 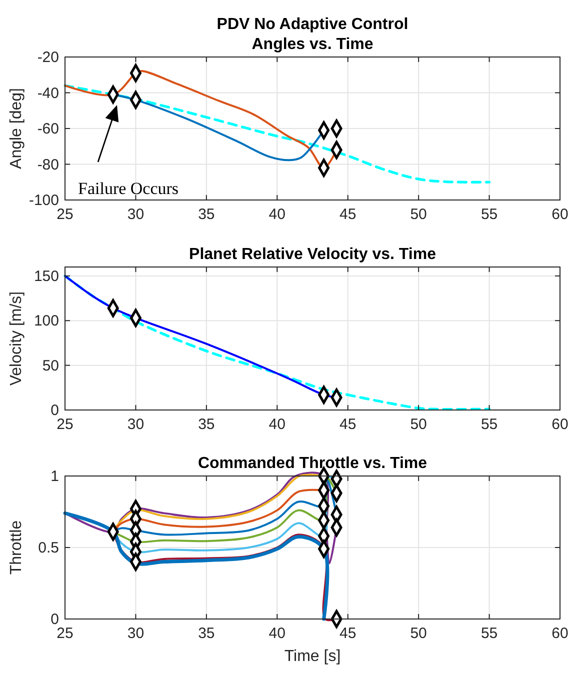 I want to click on y-tick-label: -100, so click(x=43, y=200).